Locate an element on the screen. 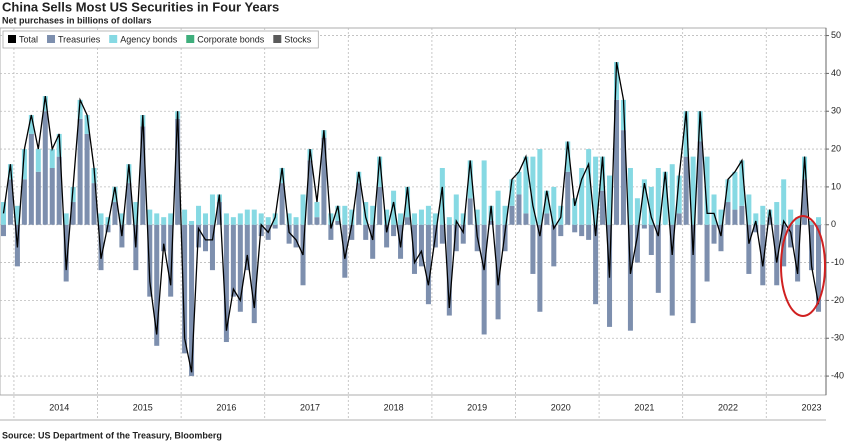 This screenshot has width=848, height=442. x-tick-label: 2020 is located at coordinates (561, 407).